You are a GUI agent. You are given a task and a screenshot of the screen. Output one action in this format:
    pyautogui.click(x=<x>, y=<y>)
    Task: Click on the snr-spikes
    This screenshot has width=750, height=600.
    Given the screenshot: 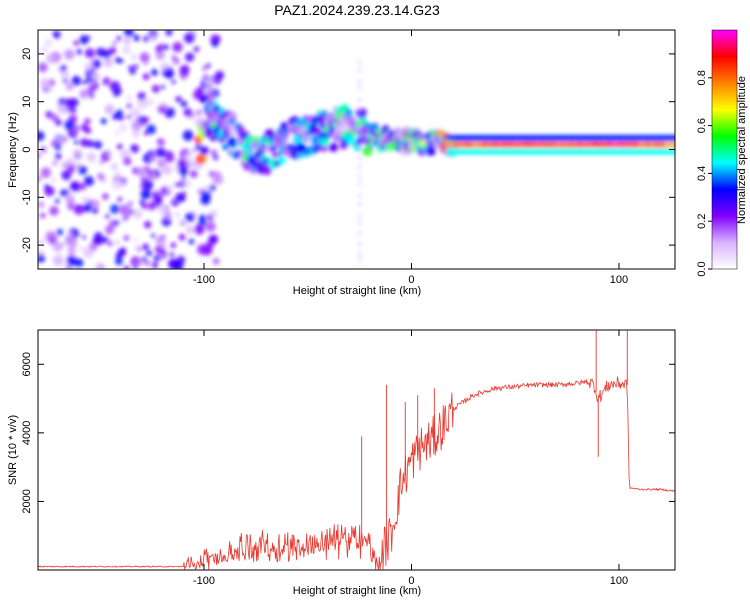 What is the action you would take?
    pyautogui.click(x=494, y=437)
    